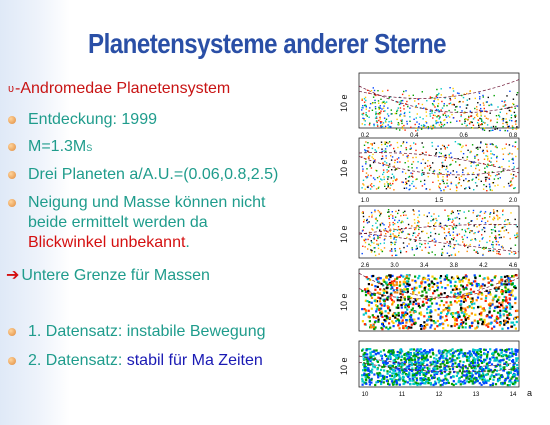 The height and width of the screenshot is (425, 550). Describe the element at coordinates (365, 395) in the screenshot. I see `x-tick-label: 10` at that location.